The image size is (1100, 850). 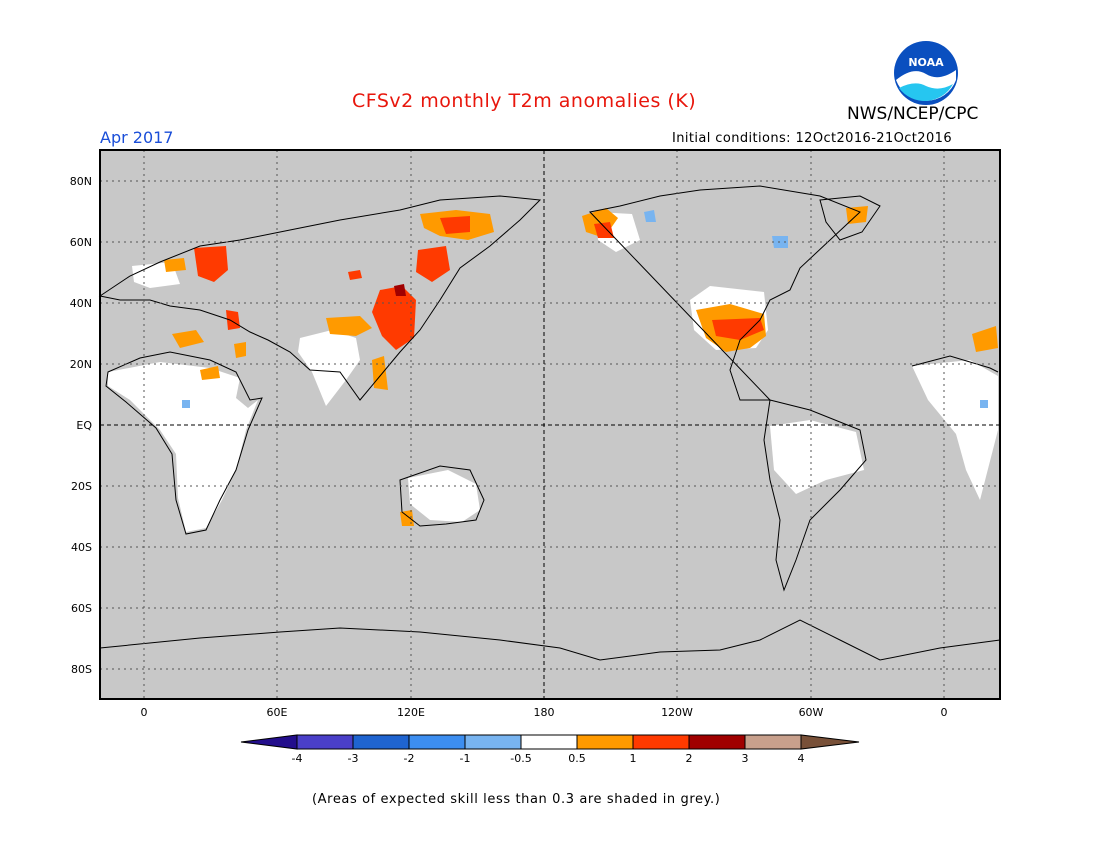 What do you see at coordinates (183, 447) in the screenshot?
I see `africa-near-normal` at bounding box center [183, 447].